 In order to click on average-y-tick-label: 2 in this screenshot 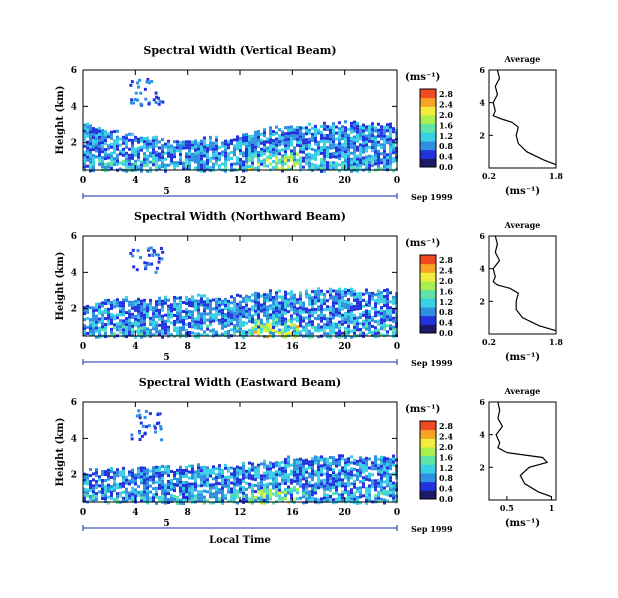, I will do `click(482, 301)`.